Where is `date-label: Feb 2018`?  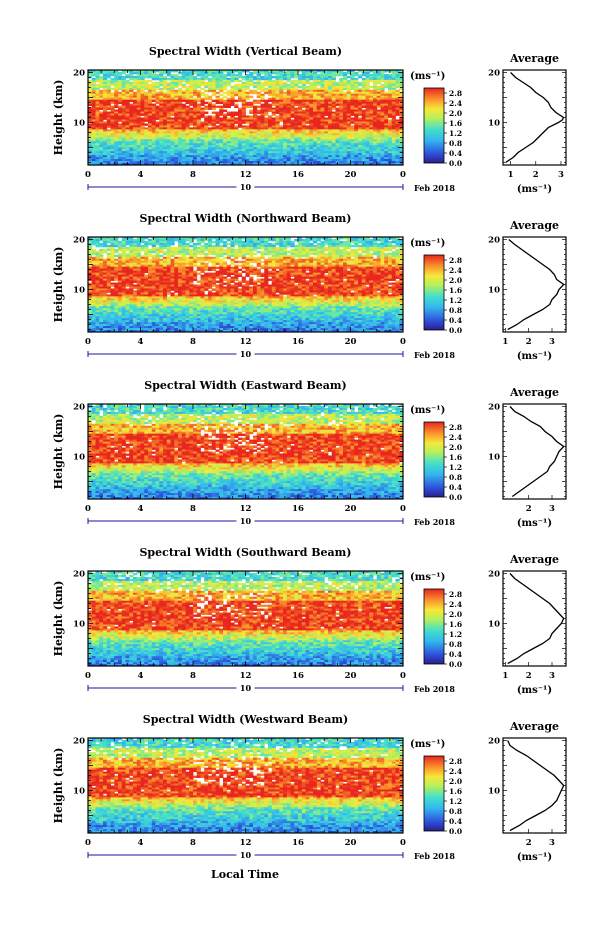 date-label: Feb 2018 is located at coordinates (434, 689).